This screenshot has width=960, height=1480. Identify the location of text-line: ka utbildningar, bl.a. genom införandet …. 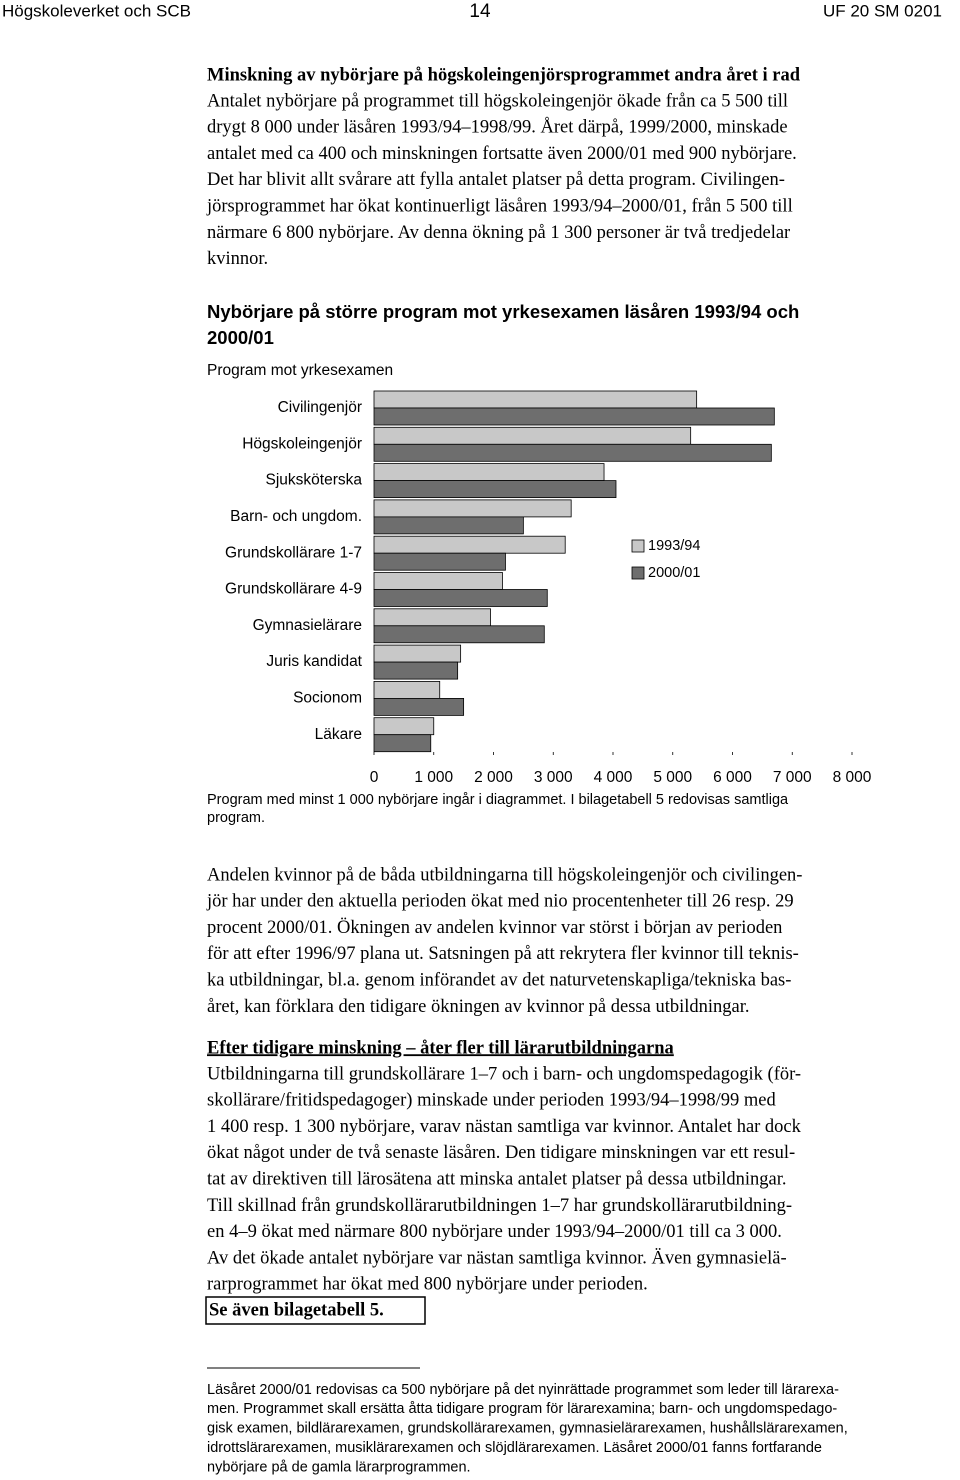
(499, 980).